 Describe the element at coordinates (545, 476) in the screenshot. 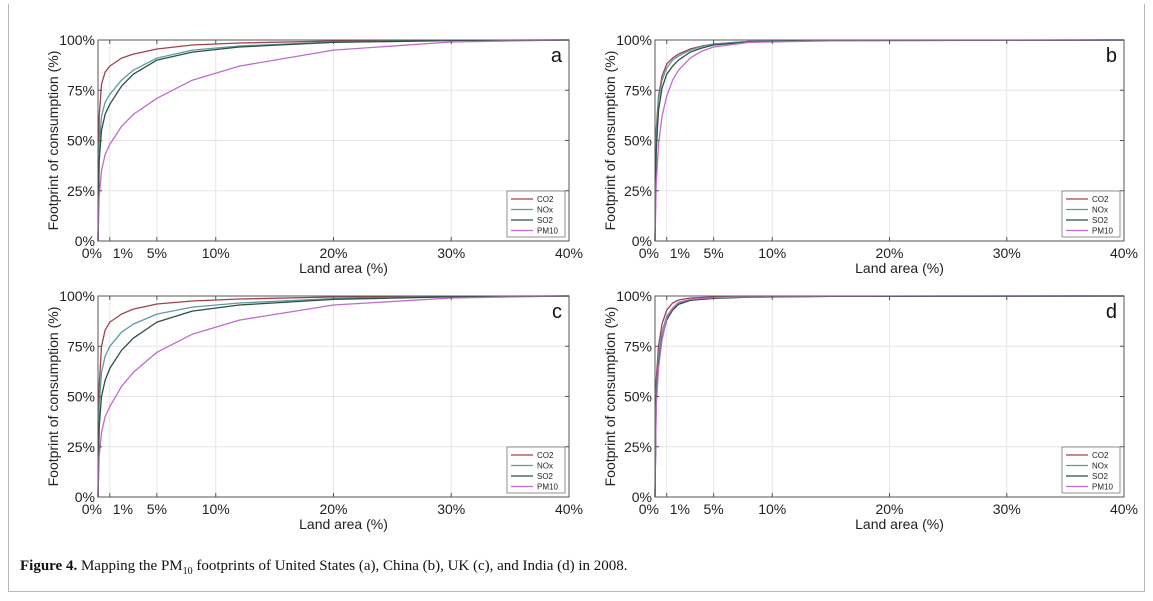

I see `legend-label-so2-c: SO2` at that location.